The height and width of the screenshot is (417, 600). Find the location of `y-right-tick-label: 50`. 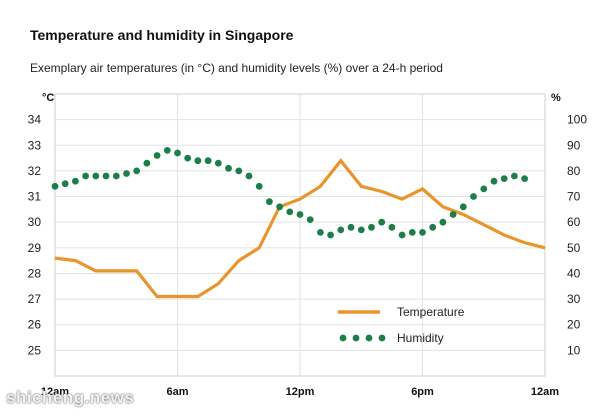

y-right-tick-label: 50 is located at coordinates (574, 248).